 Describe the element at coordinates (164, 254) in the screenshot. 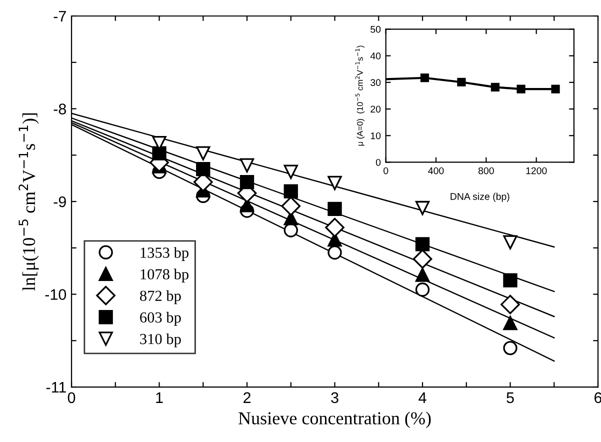

I see `legend-label: 1353 bp` at that location.